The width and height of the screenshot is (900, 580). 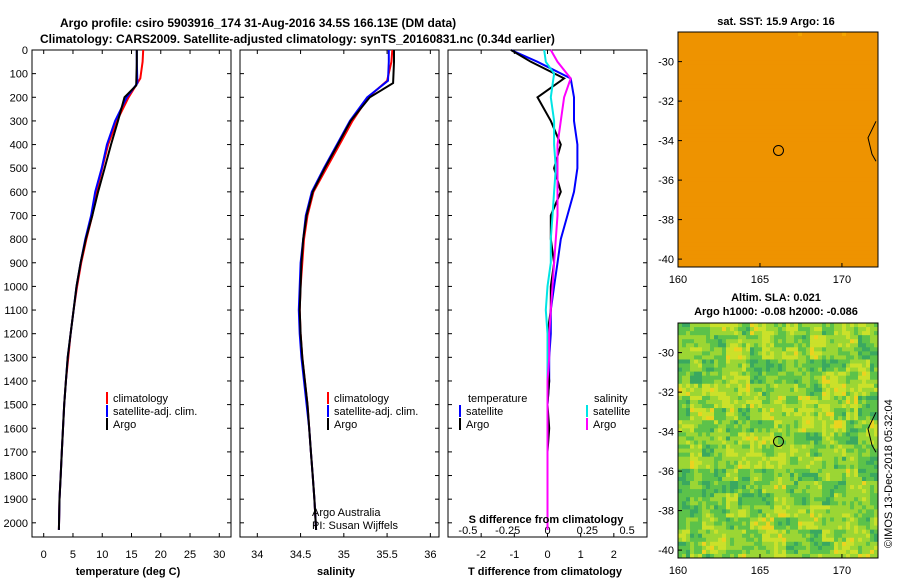 What do you see at coordinates (16, 311) in the screenshot?
I see `y-tick-label: 1100` at bounding box center [16, 311].